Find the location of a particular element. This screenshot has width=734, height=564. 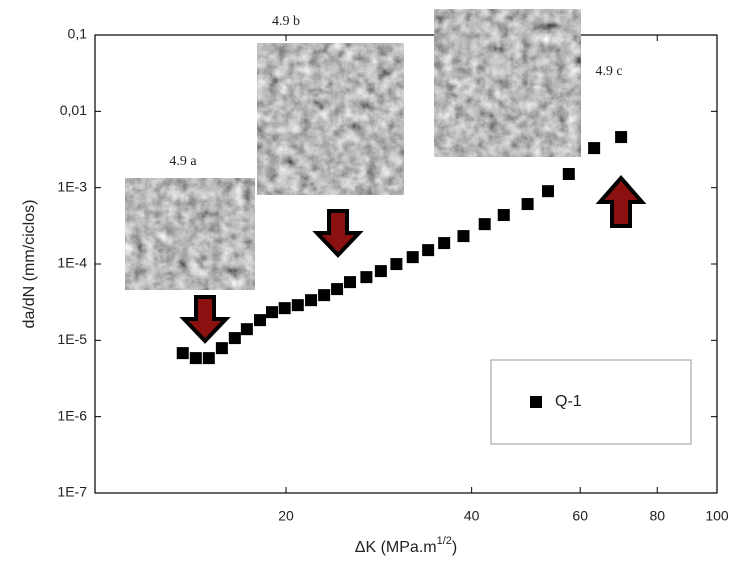

x-label-sup: 1/2 is located at coordinates (444, 541).